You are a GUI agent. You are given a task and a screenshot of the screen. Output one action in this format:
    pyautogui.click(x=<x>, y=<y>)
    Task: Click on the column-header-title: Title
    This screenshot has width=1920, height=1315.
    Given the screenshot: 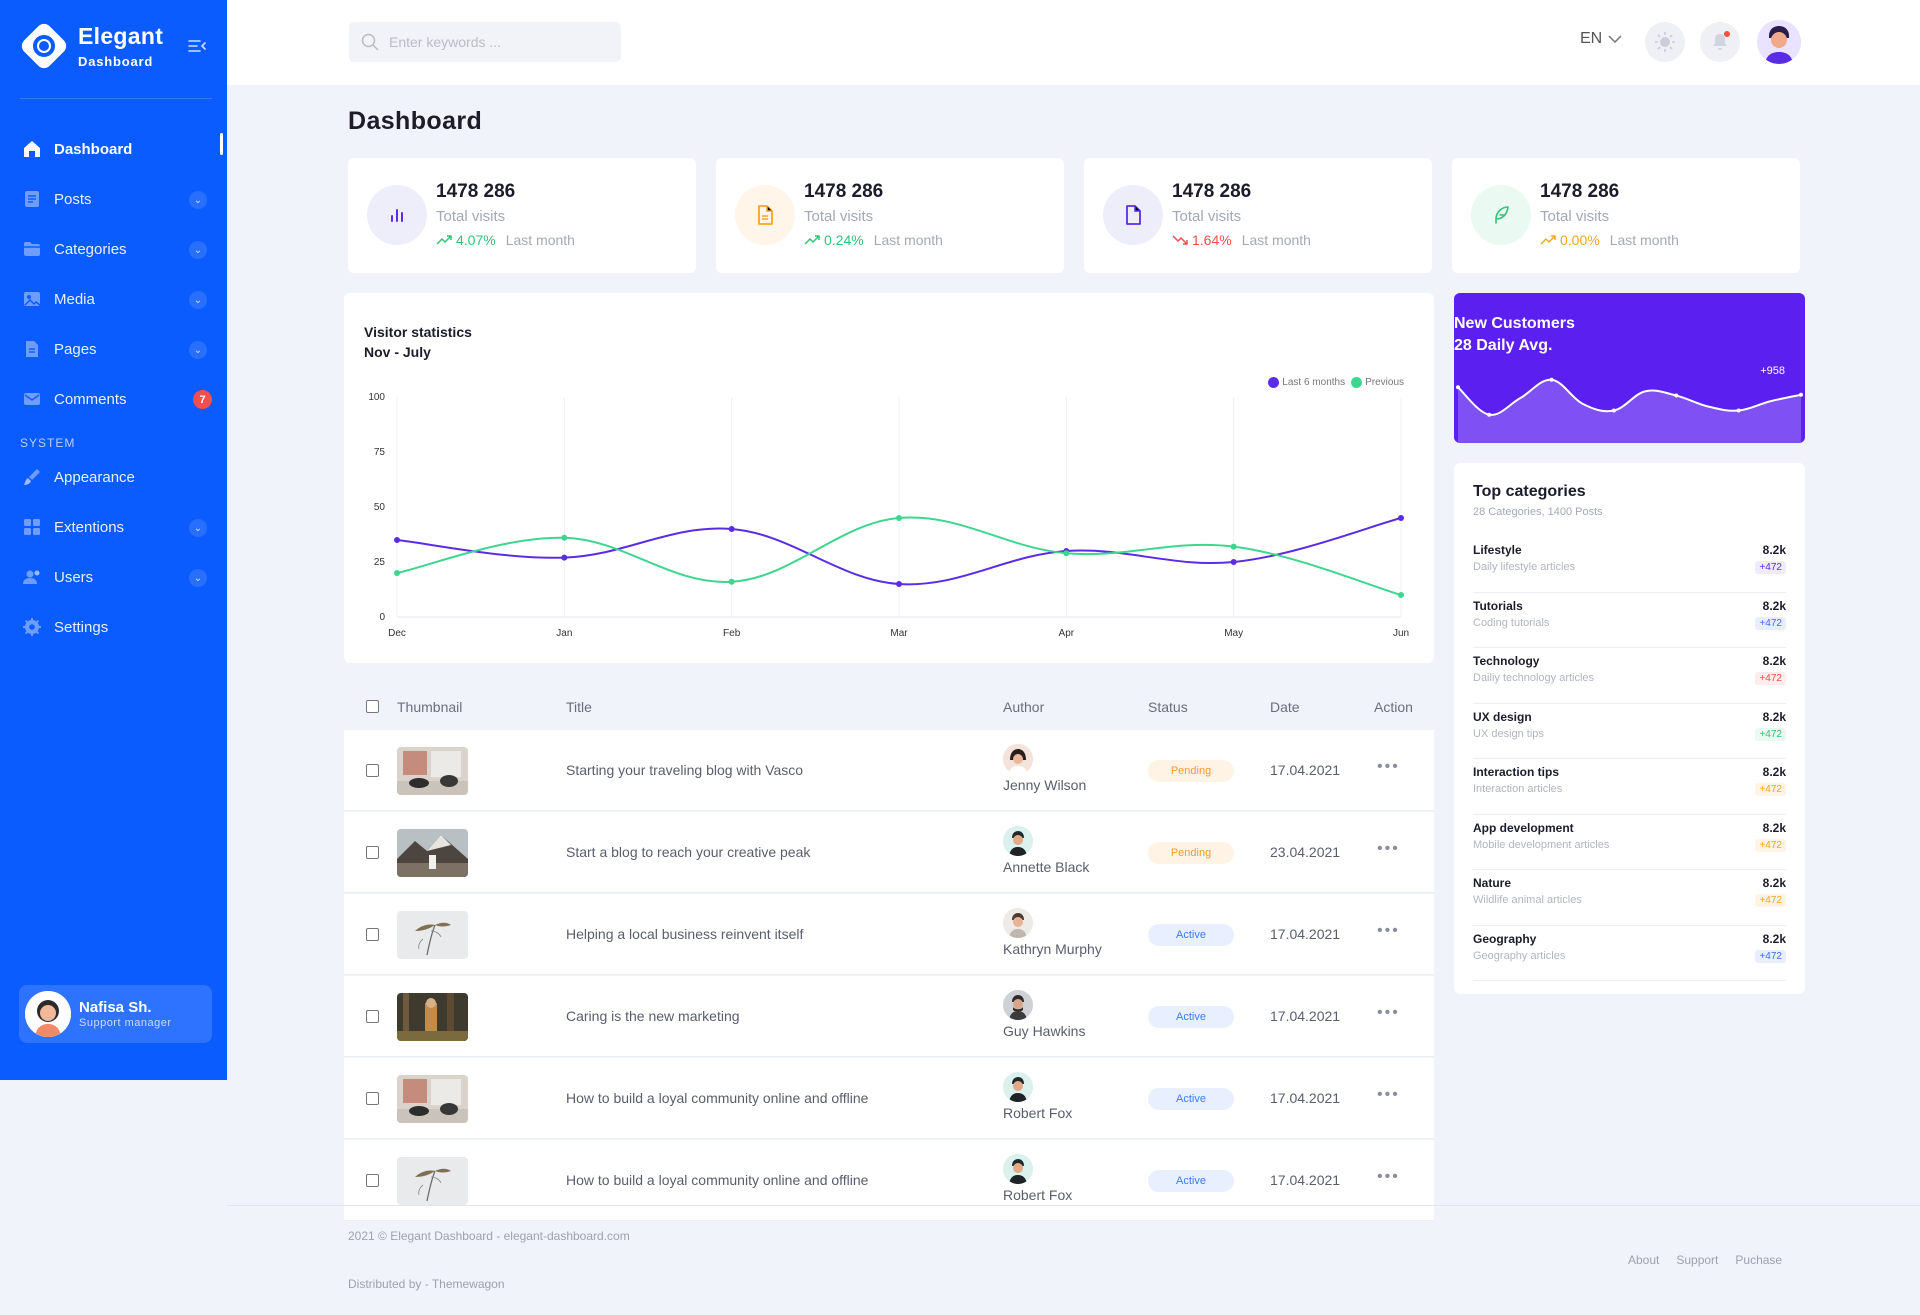 What is the action you would take?
    pyautogui.click(x=579, y=707)
    